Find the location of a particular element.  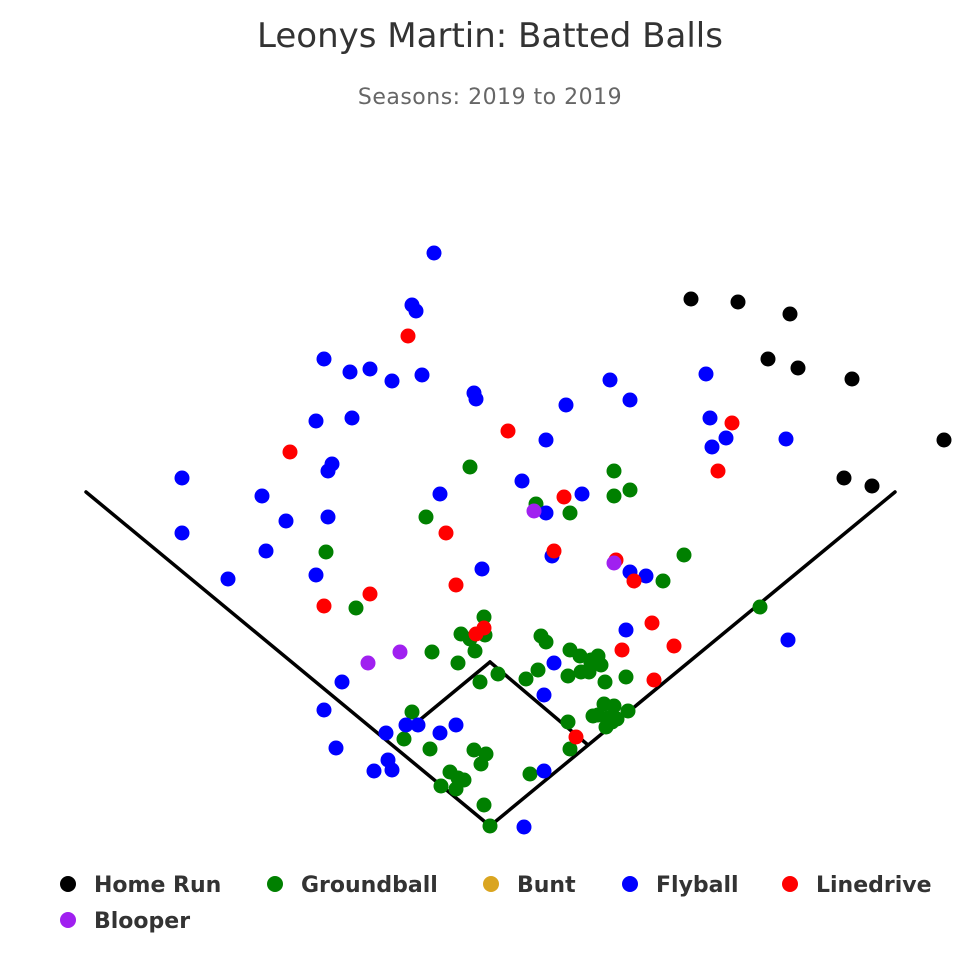

legend-label: Flyball is located at coordinates (697, 885).